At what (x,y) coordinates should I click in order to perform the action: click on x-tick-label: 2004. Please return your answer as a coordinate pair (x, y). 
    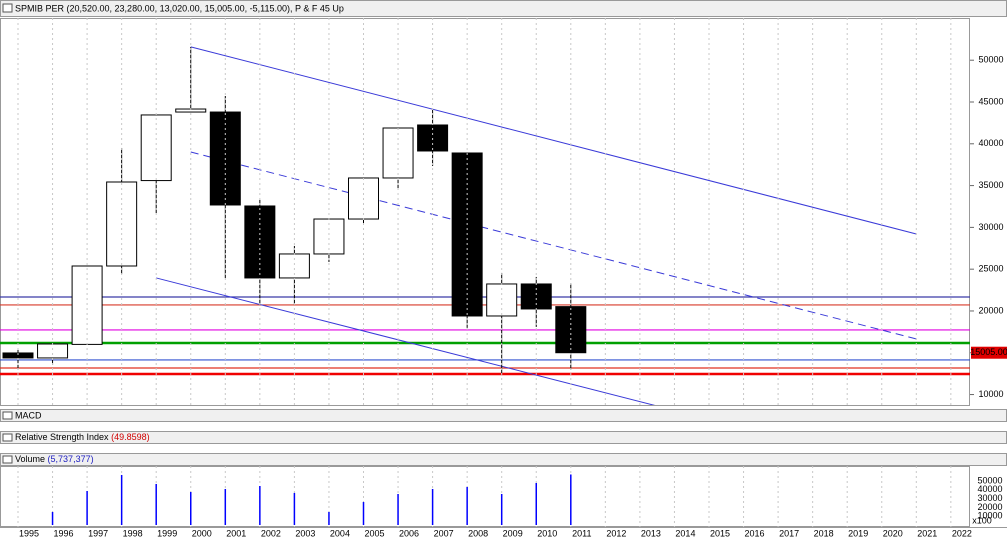
    Looking at the image, I should click on (340, 533).